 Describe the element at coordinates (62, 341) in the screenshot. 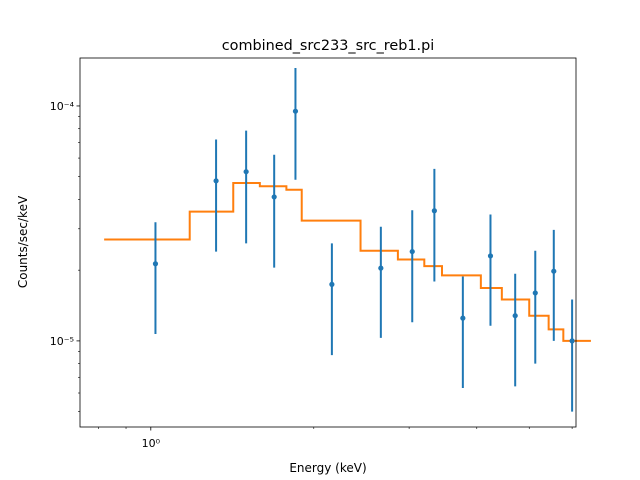

I see `y-tick-label-1: 10⁻⁵` at that location.